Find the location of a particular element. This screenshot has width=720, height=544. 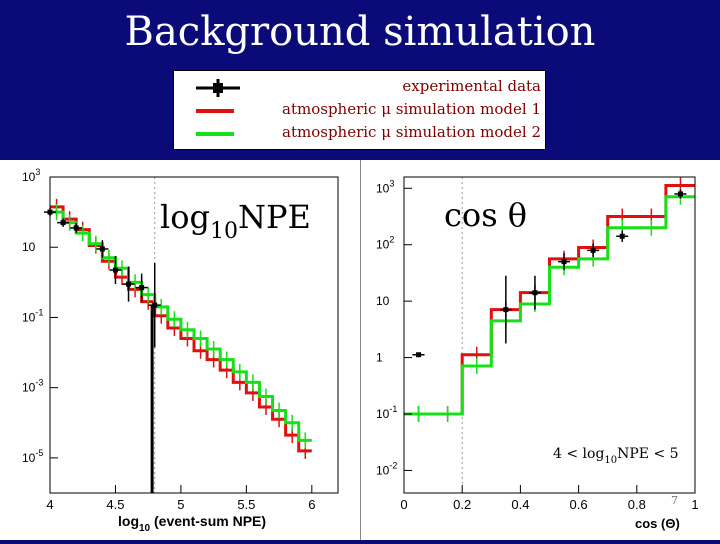

cos-x-tick-label: 0 is located at coordinates (403, 504).